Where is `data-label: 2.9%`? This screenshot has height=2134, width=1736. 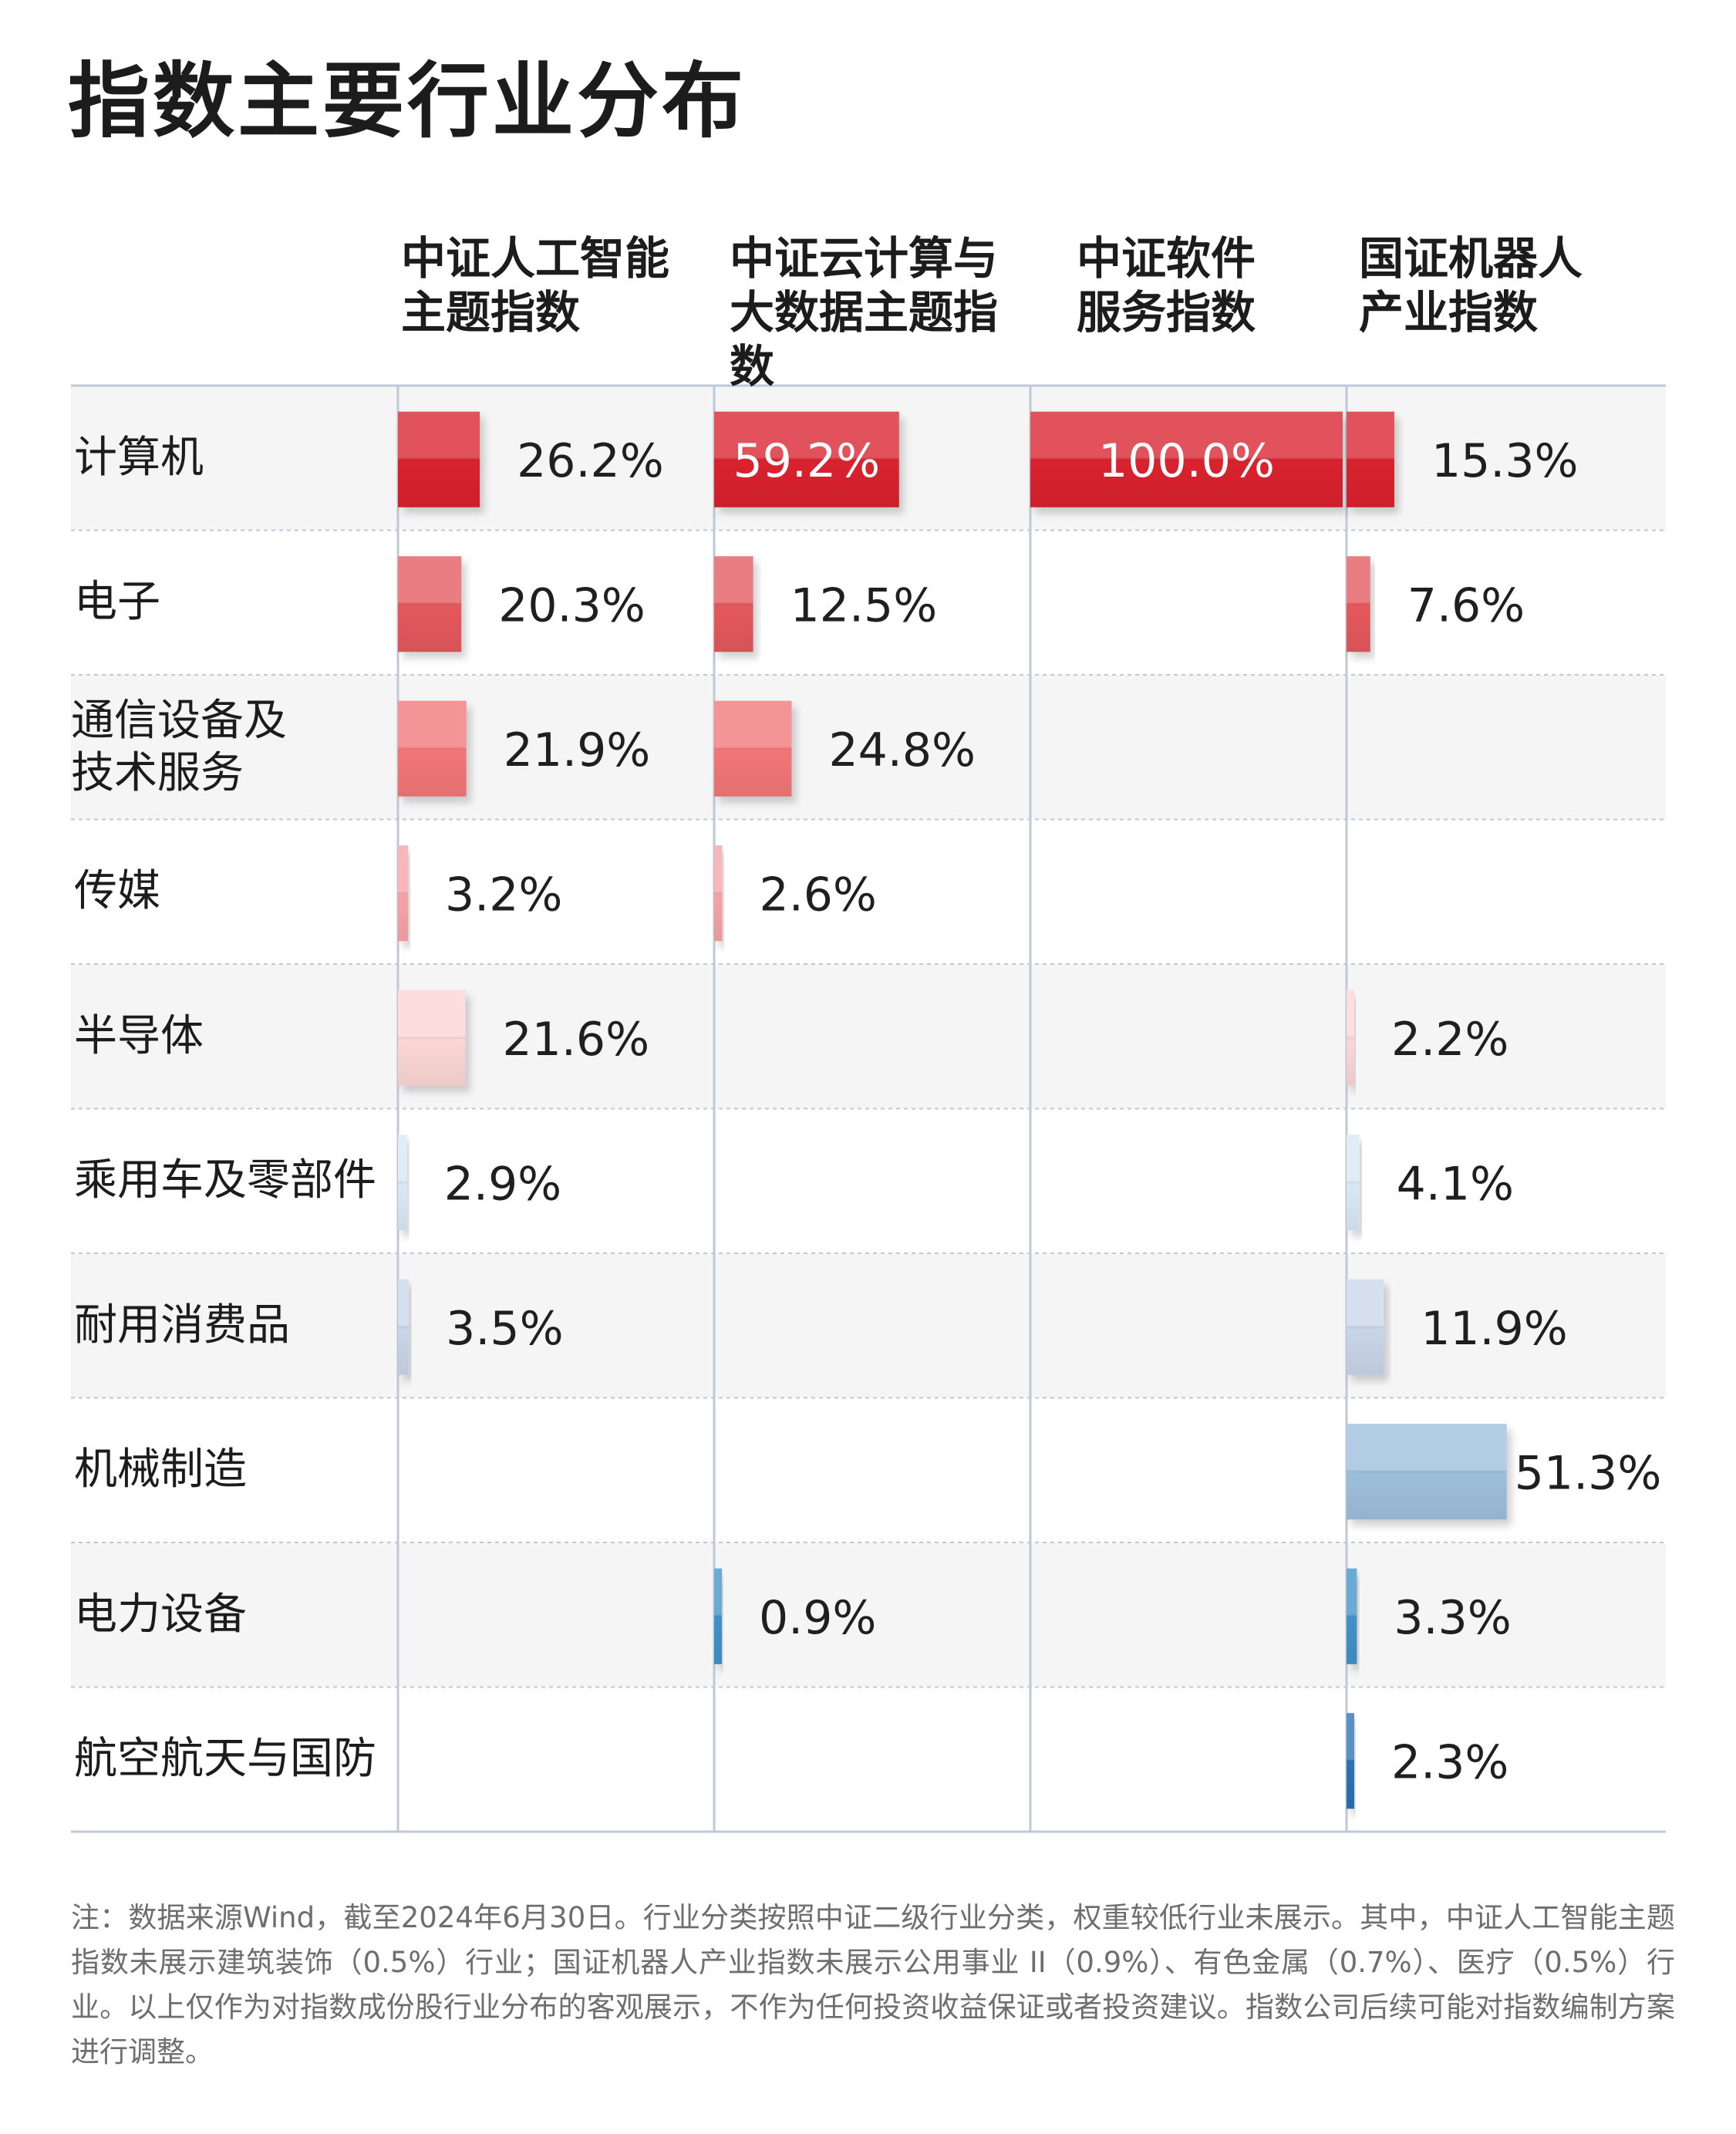
data-label: 2.9% is located at coordinates (503, 1184).